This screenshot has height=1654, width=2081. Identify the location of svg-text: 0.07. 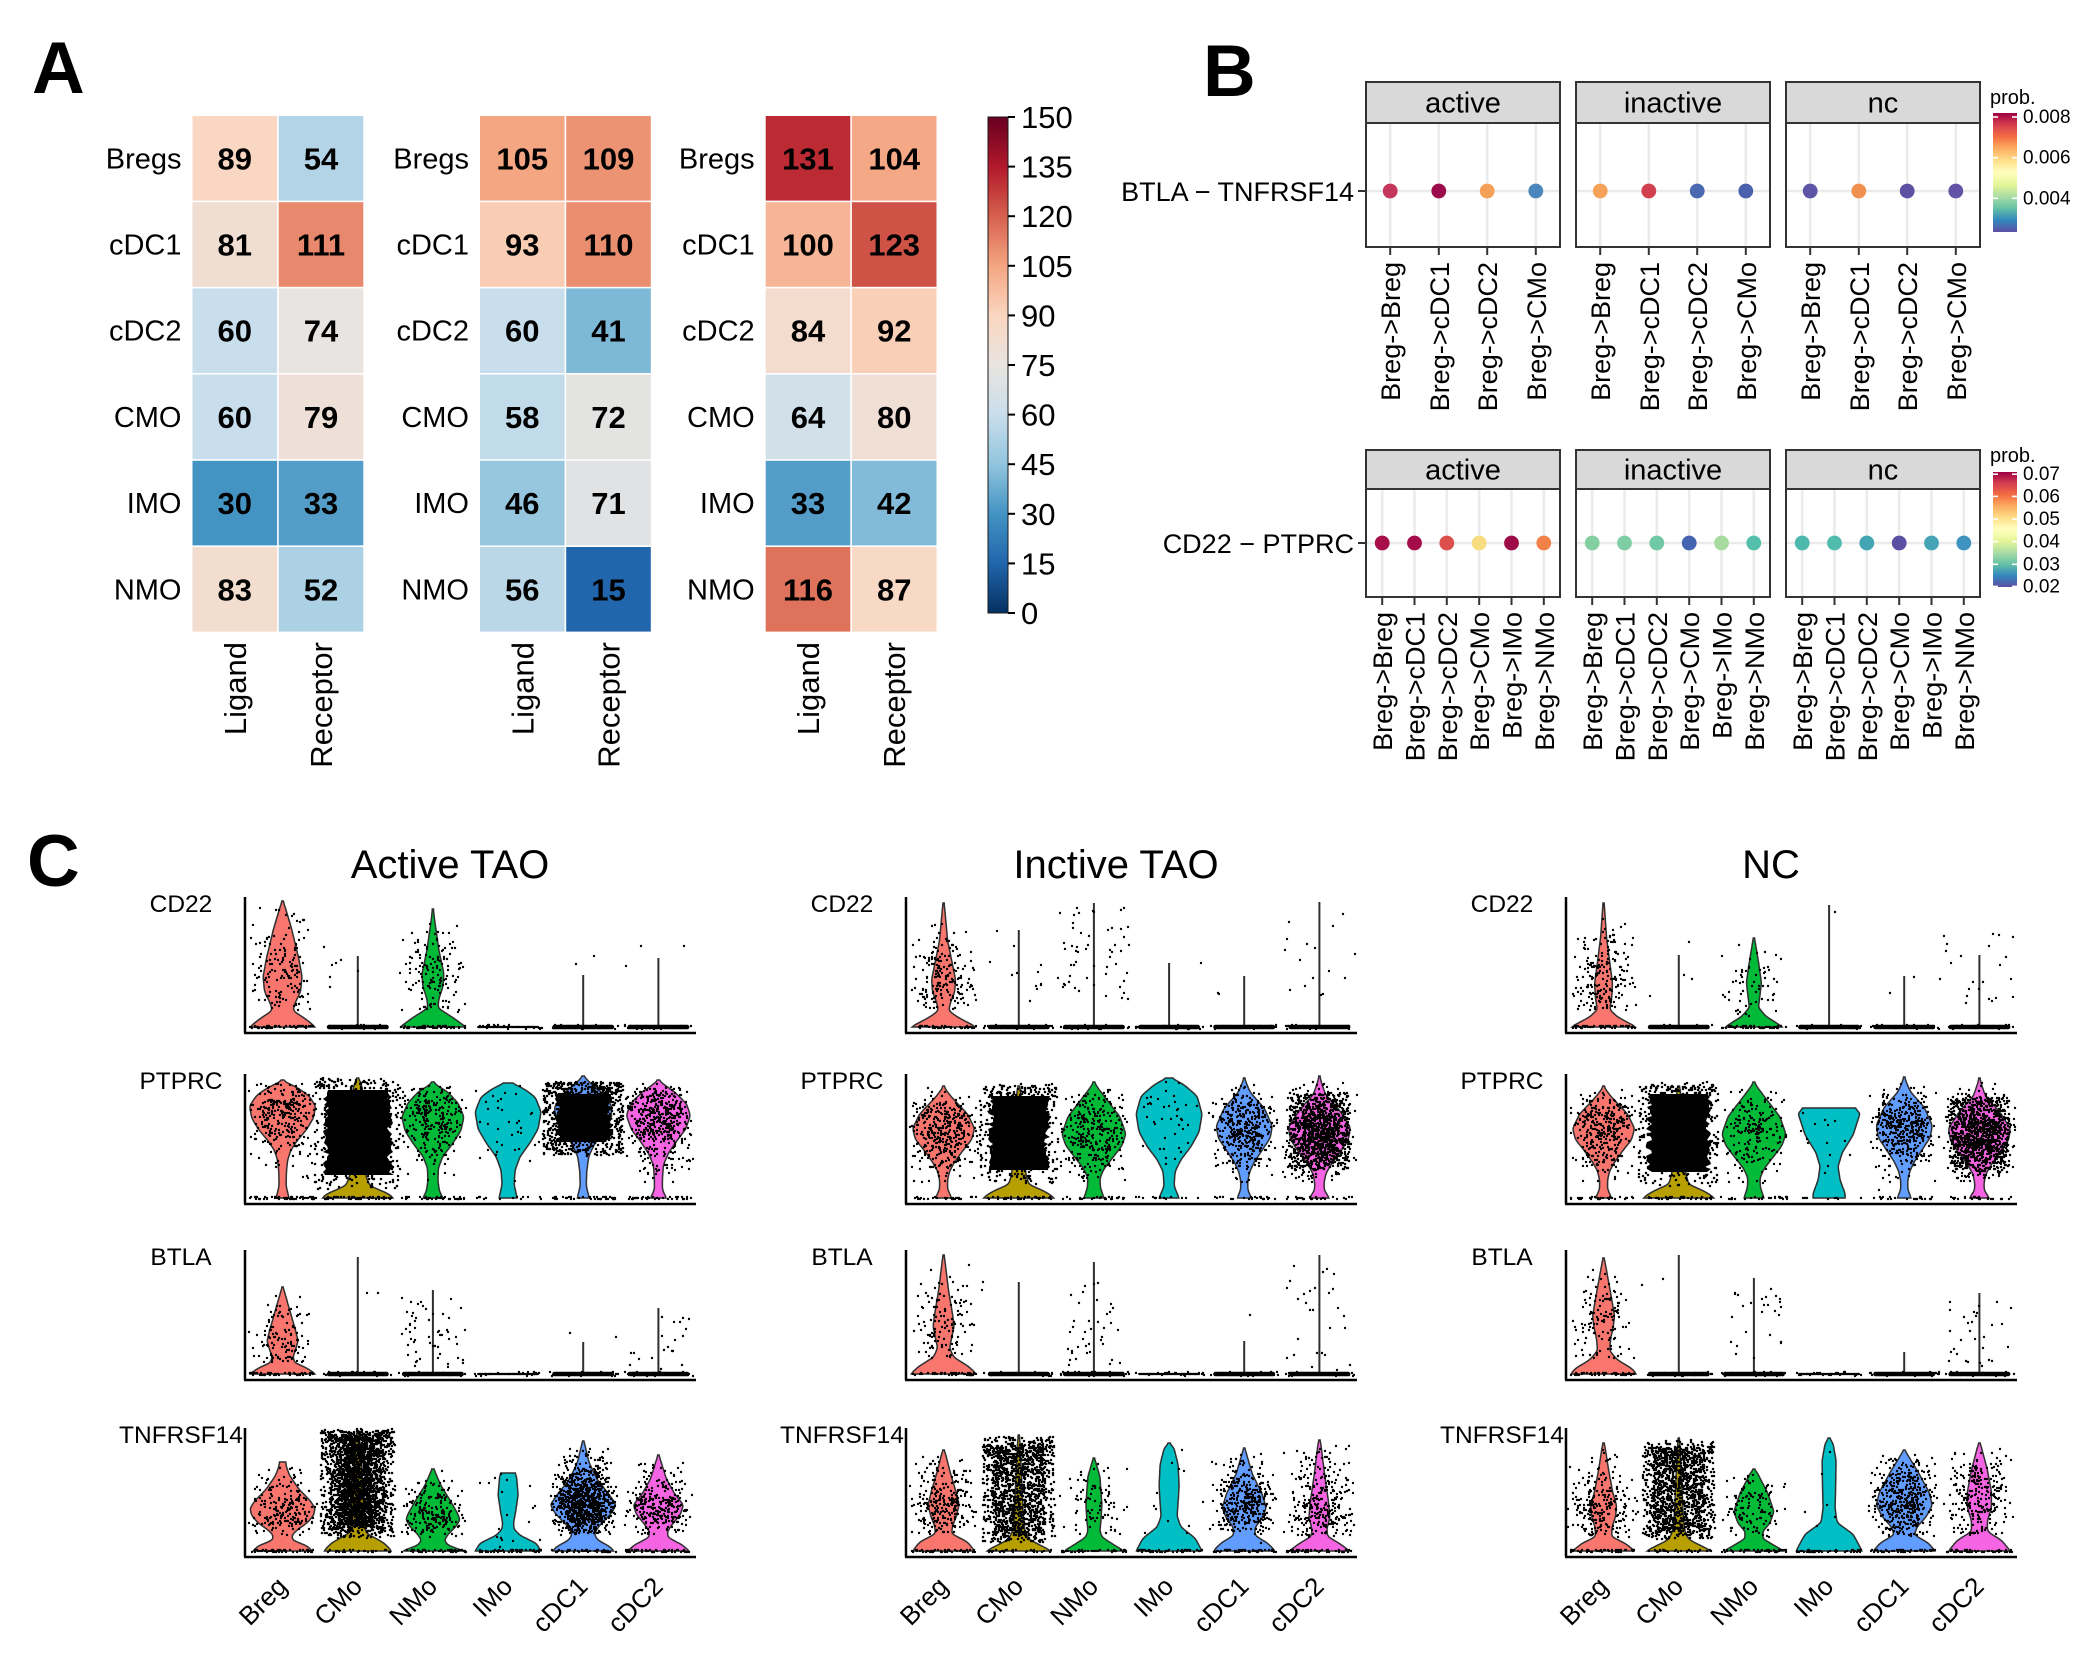
(2041, 474).